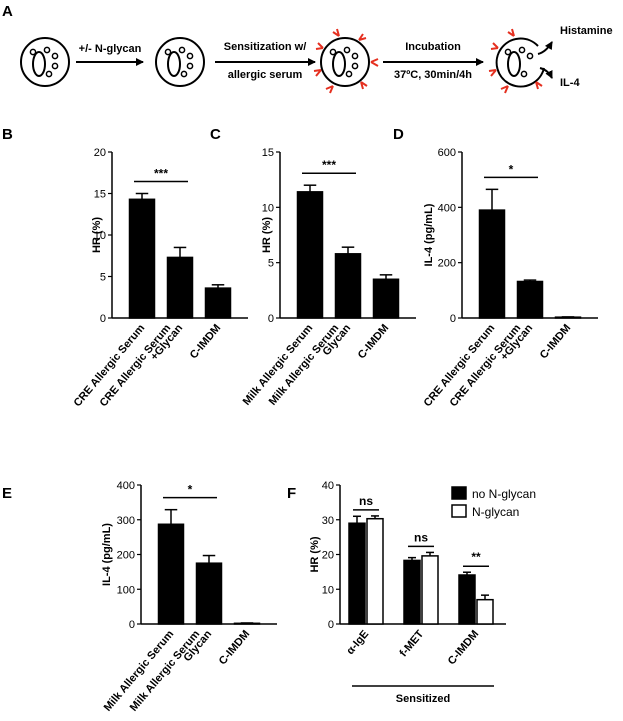 The width and height of the screenshot is (623, 721). Describe the element at coordinates (433, 75) in the screenshot. I see `step-3-label-line2: 37ºC, 30min/4h` at that location.